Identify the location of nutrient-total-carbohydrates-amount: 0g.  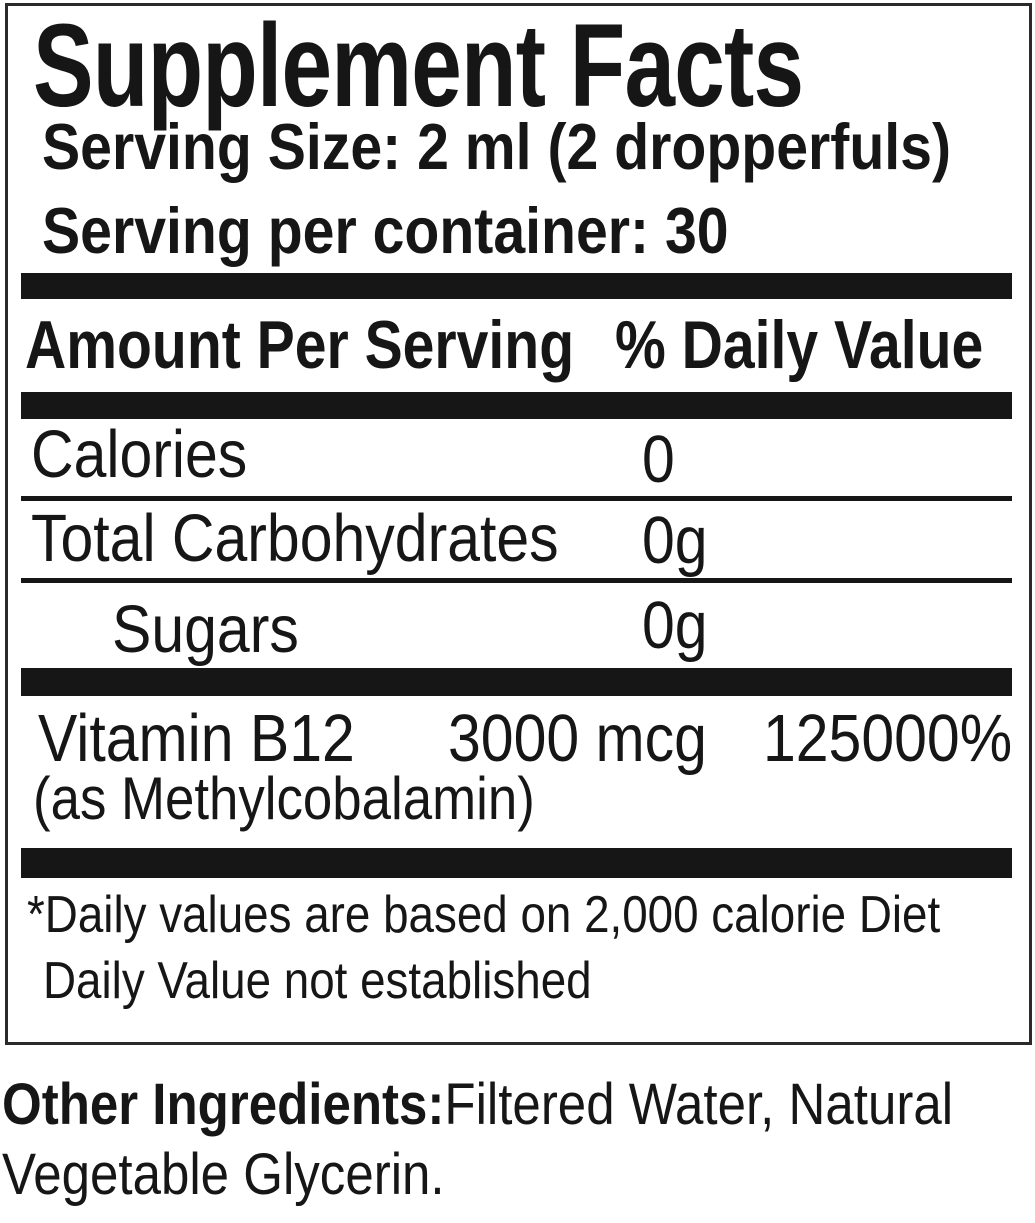
(675, 540).